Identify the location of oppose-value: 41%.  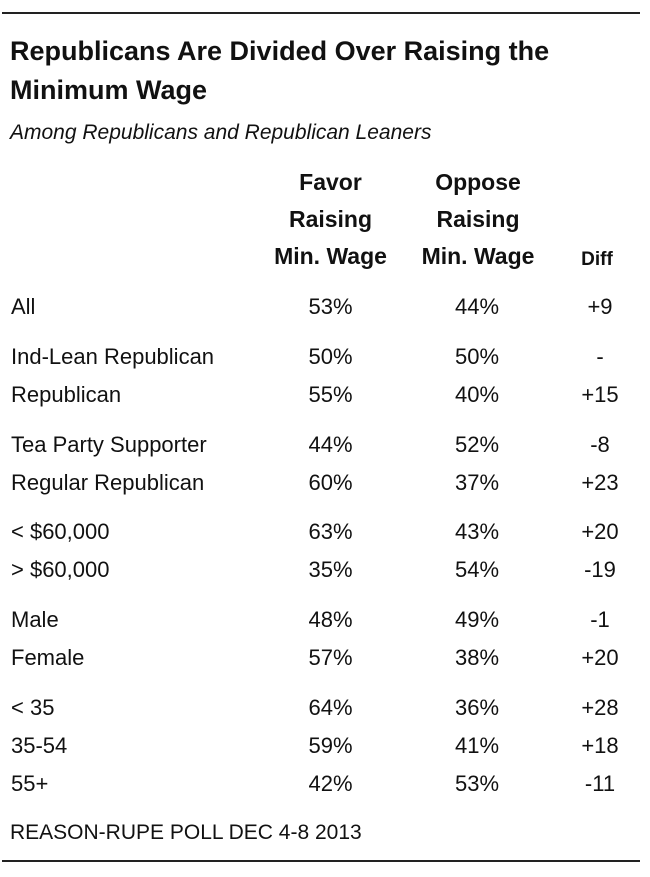
(477, 745).